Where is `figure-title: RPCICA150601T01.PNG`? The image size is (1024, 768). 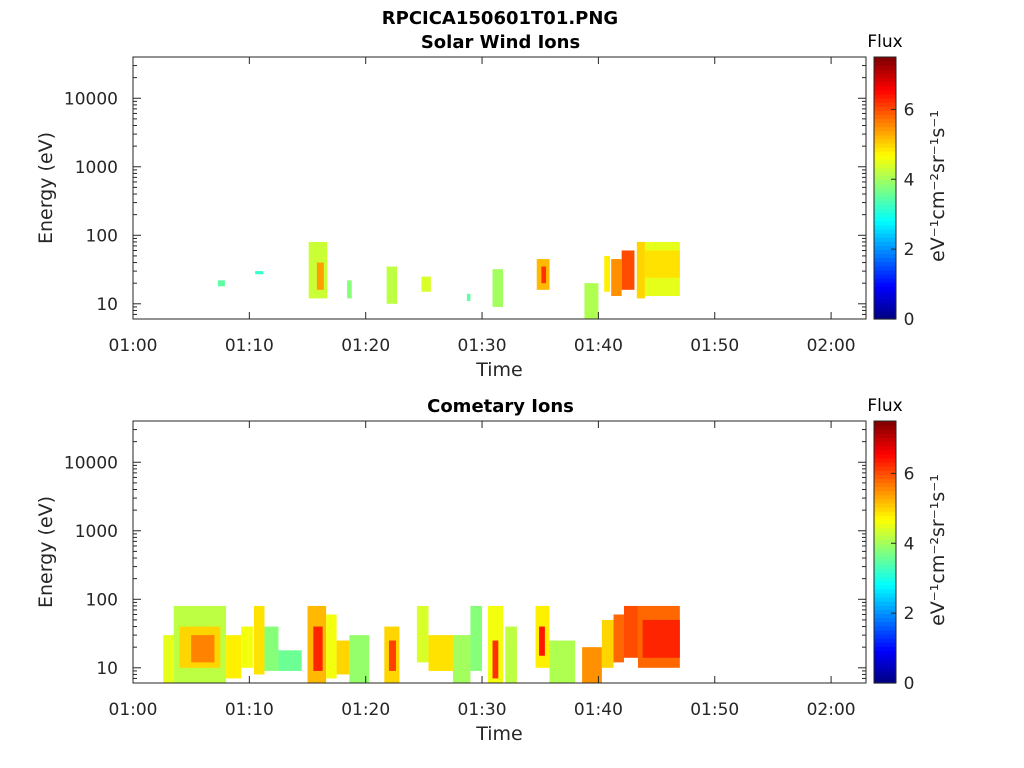
figure-title: RPCICA150601T01.PNG is located at coordinates (500, 18).